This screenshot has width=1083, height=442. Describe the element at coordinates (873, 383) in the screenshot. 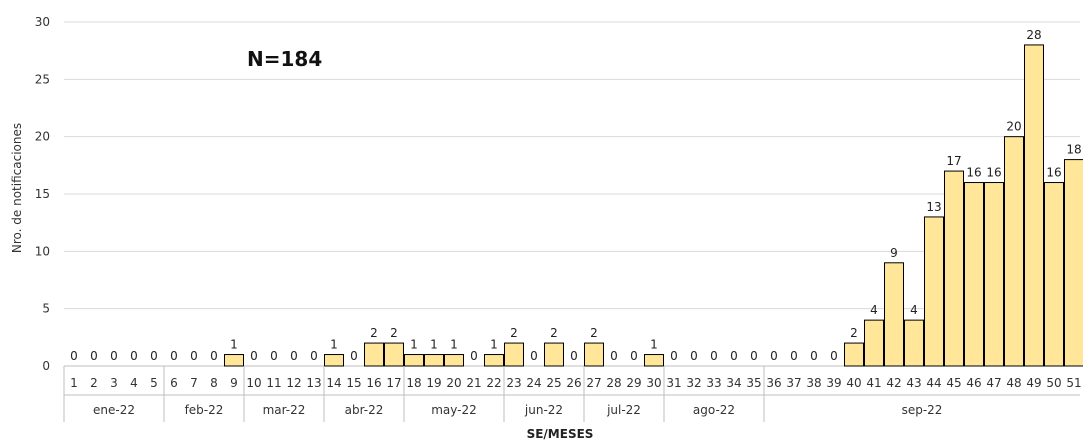

I see `x-tick-label: 41` at that location.